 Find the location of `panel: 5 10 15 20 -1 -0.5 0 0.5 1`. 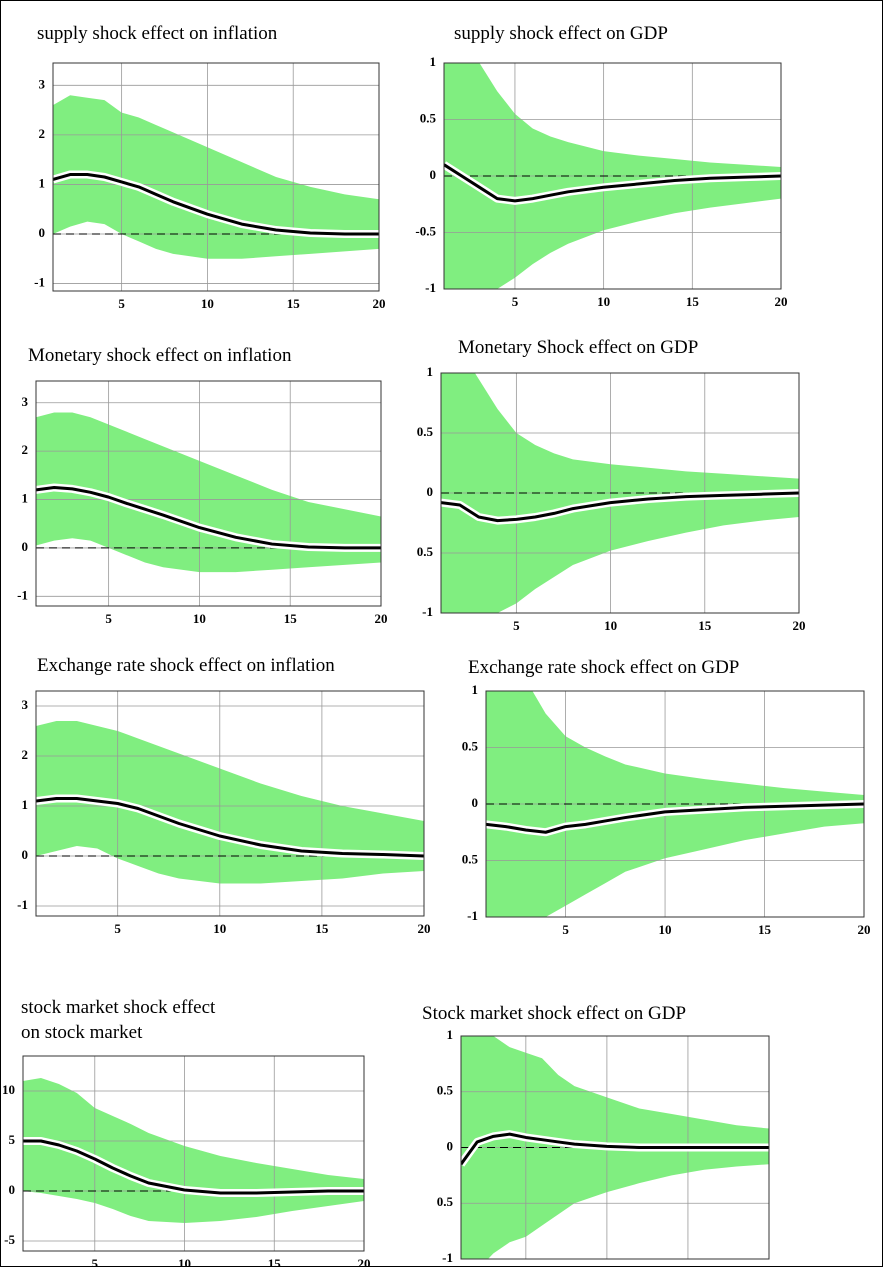

panel: 5 10 15 20 -1 -0.5 0 0.5 1 is located at coordinates (601, 181).